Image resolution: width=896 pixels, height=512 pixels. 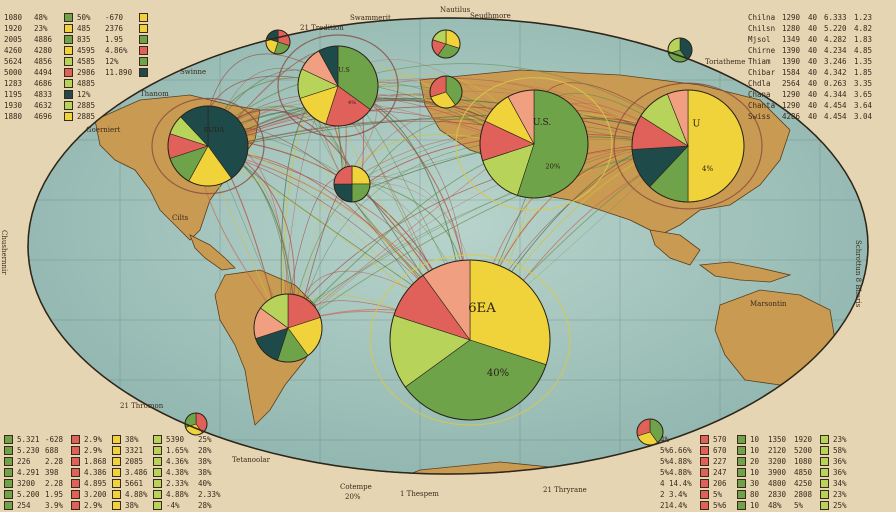 I want to click on table-cell: 1.95, so click(x=114, y=39).